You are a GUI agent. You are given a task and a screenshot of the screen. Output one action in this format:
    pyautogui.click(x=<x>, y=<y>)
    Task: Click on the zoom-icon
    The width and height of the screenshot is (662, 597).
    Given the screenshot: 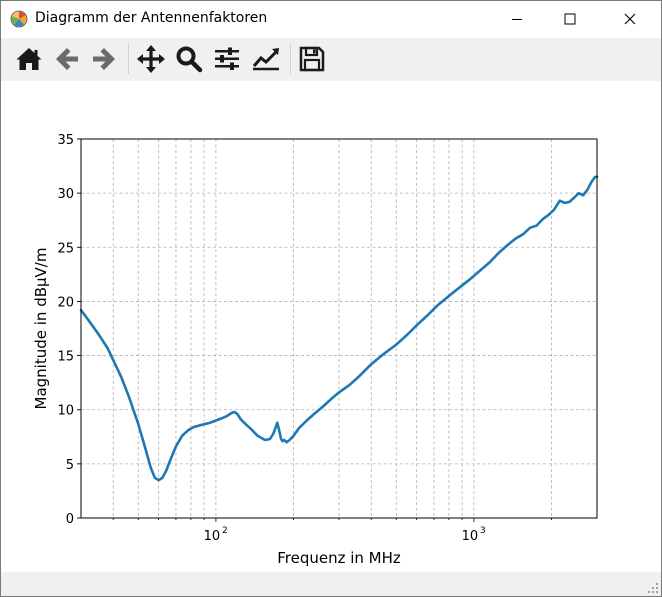 What is the action you would take?
    pyautogui.click(x=189, y=59)
    